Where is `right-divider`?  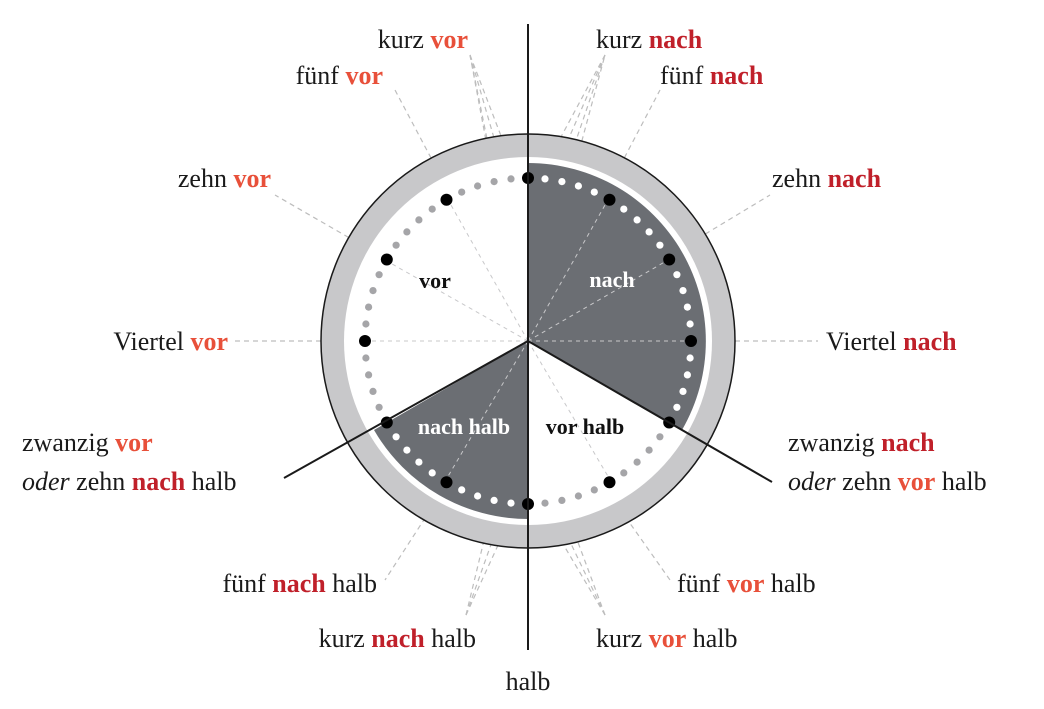
right-divider is located at coordinates (650, 411).